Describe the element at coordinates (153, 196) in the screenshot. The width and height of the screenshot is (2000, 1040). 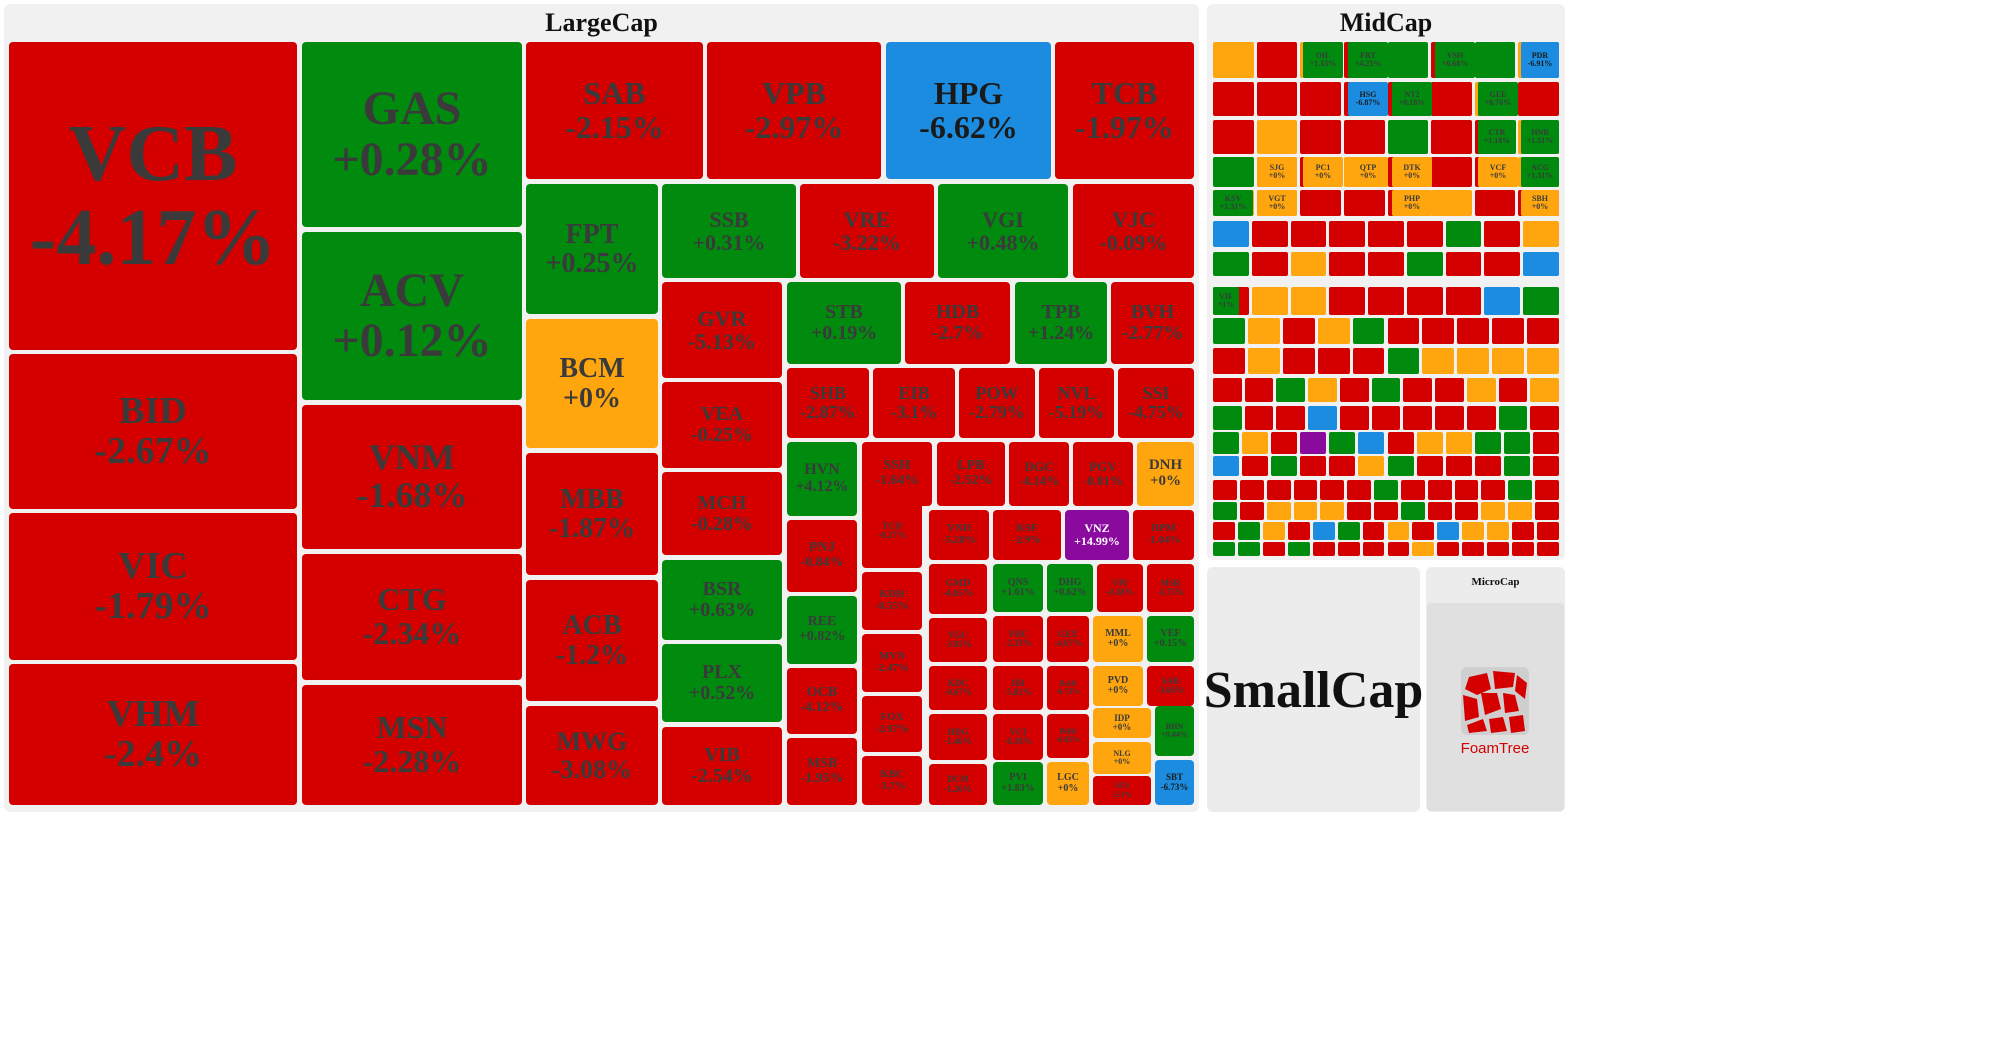
I see `largecap-tile-vcb: VCB -4.17%` at that location.